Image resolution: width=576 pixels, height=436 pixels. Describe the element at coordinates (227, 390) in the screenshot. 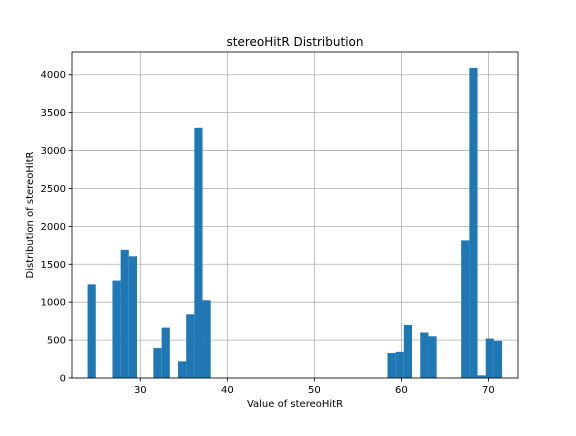

I see `x-tick-label: 40` at that location.